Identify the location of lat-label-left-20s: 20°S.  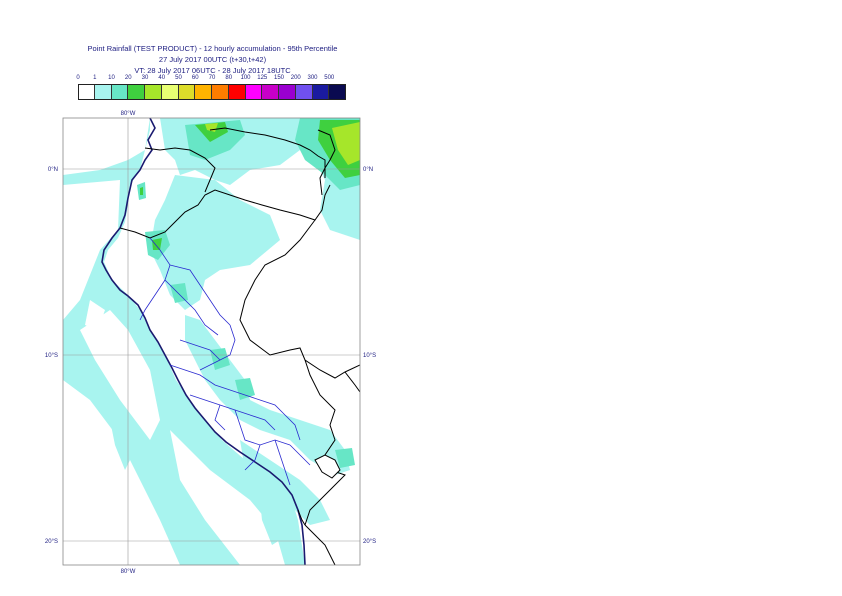
(51, 542).